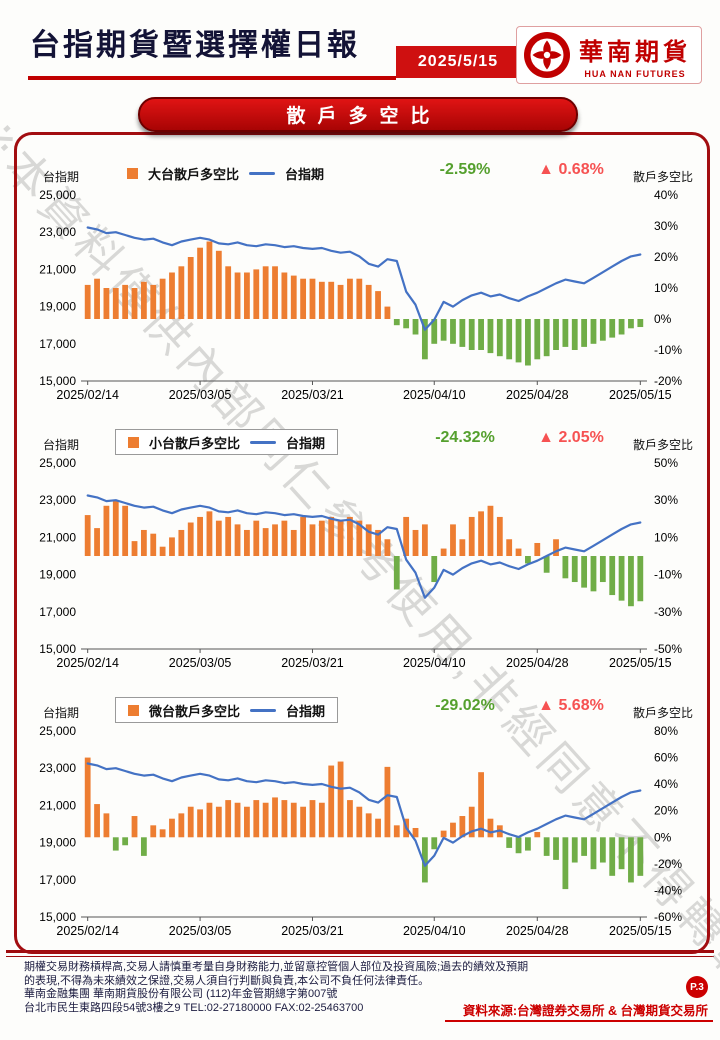 The image size is (720, 1040). I want to click on logo-name-zh: 華南期貨, so click(635, 52).